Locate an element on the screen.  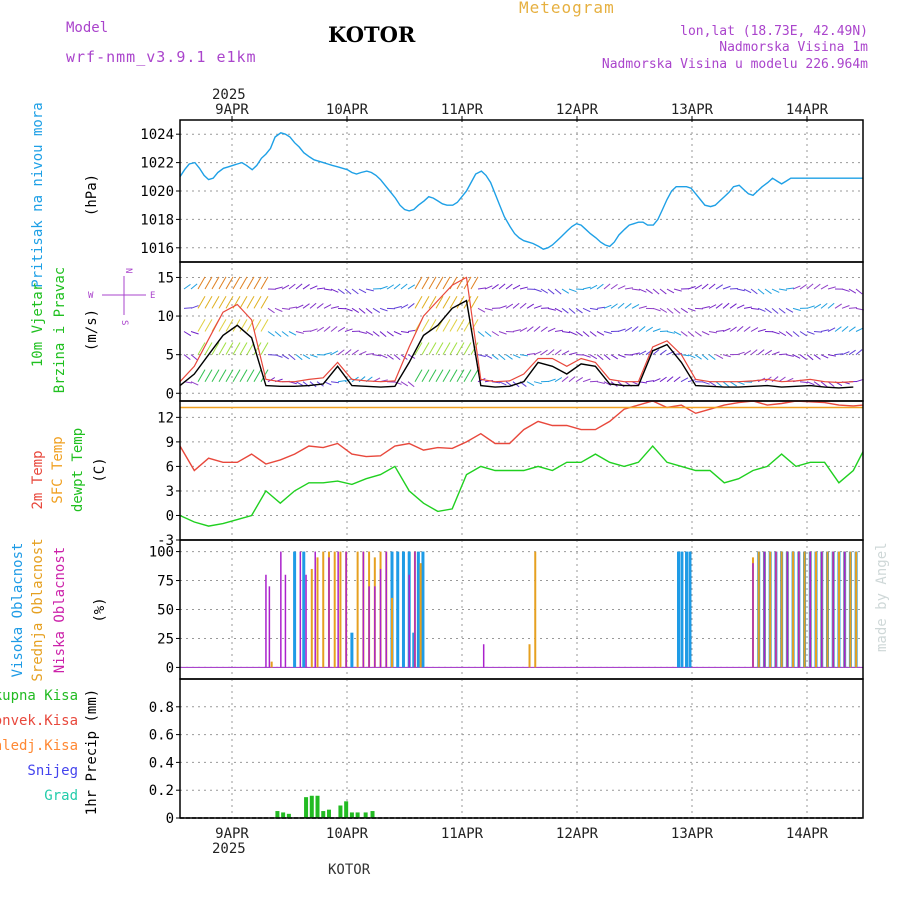
top-date-label: 11APR is located at coordinates (462, 110).